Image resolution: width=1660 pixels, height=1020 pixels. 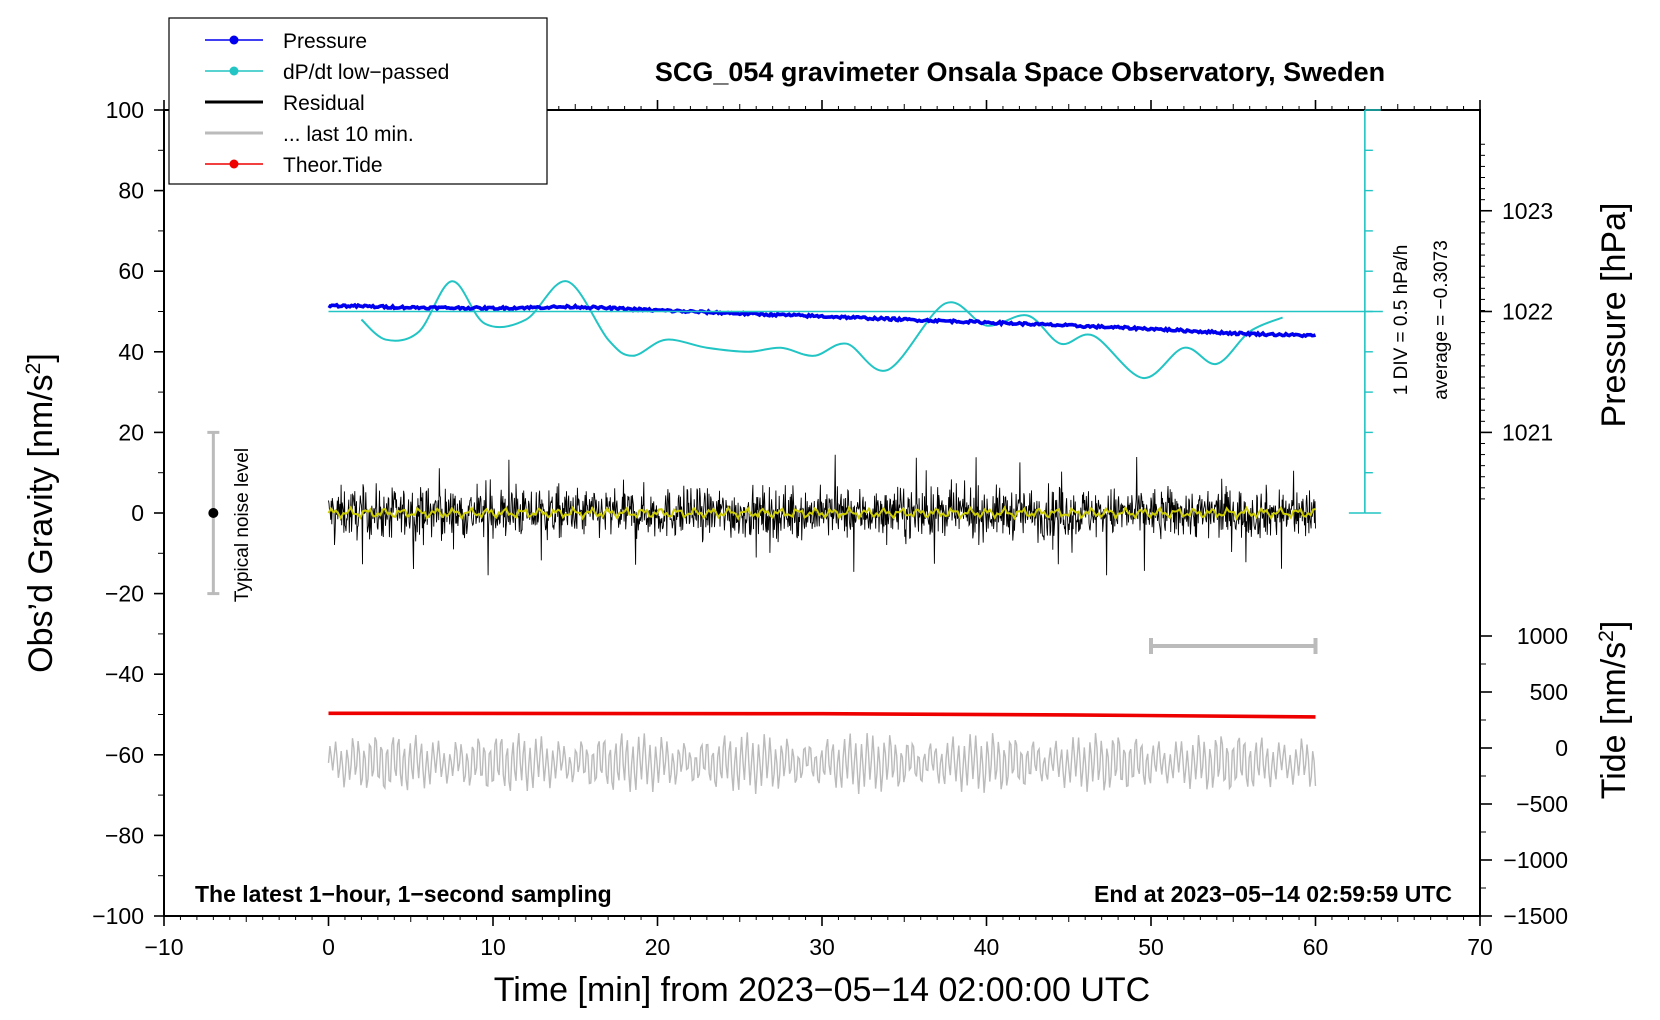 I want to click on x-axis-title: Time [min] from 2023−05−14 02:00:00 UTC, so click(x=822, y=990).